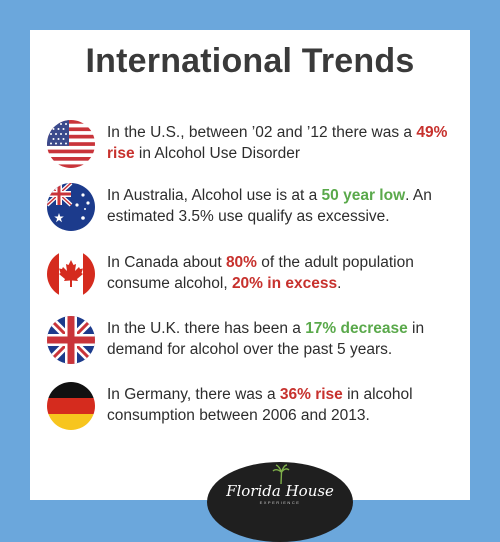  I want to click on text-segment: In the U.K. there has been a, so click(206, 328).